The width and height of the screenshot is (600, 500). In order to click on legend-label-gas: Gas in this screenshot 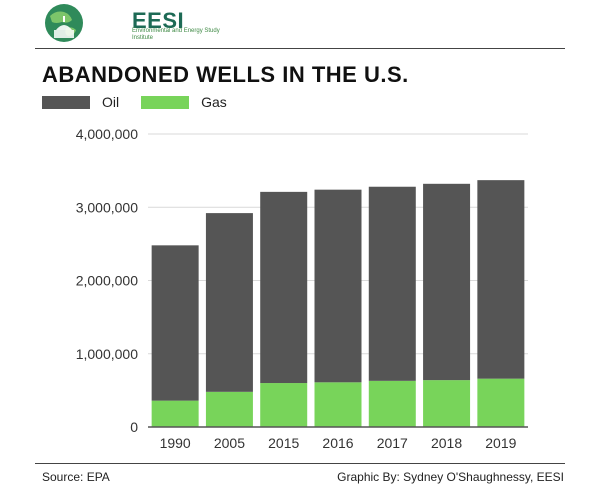, I will do `click(214, 102)`.